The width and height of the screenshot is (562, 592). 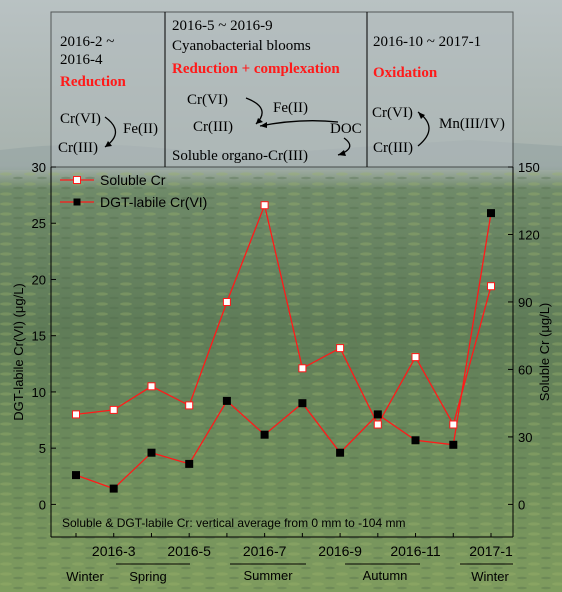 What do you see at coordinates (108, 144) in the screenshot?
I see `panel1-arrowhead` at bounding box center [108, 144].